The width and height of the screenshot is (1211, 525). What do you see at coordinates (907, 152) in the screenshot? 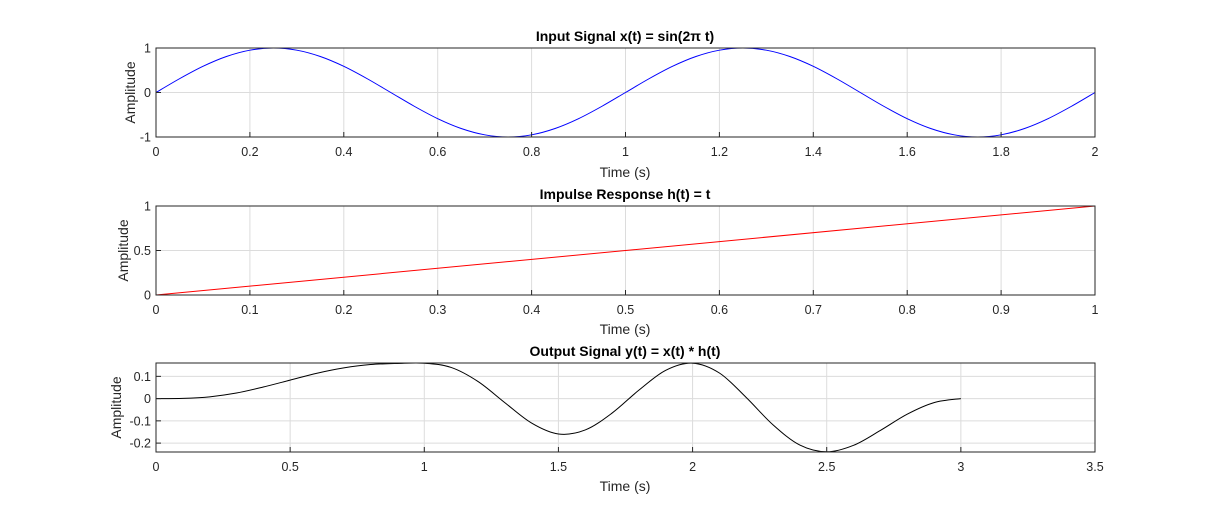
I see `input-signal-x-tick-label: 1.6` at bounding box center [907, 152].